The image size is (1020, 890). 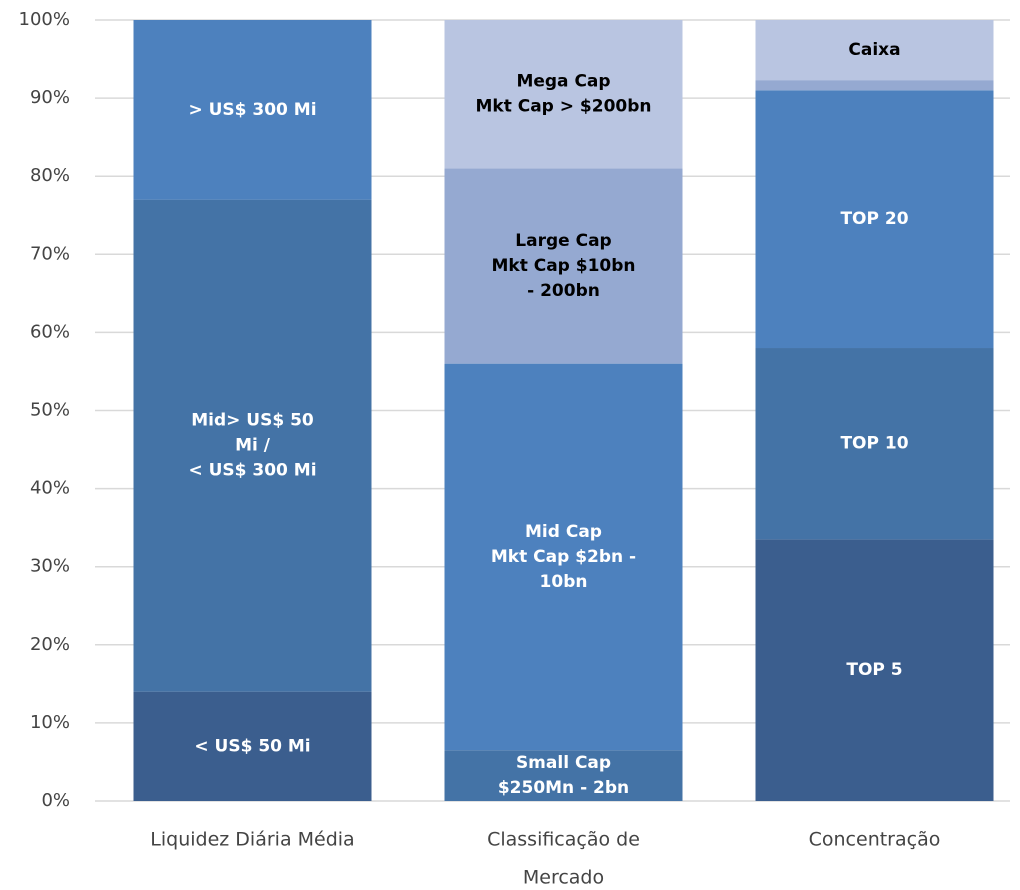 What do you see at coordinates (563, 241) in the screenshot?
I see `segment-label: Large Cap` at bounding box center [563, 241].